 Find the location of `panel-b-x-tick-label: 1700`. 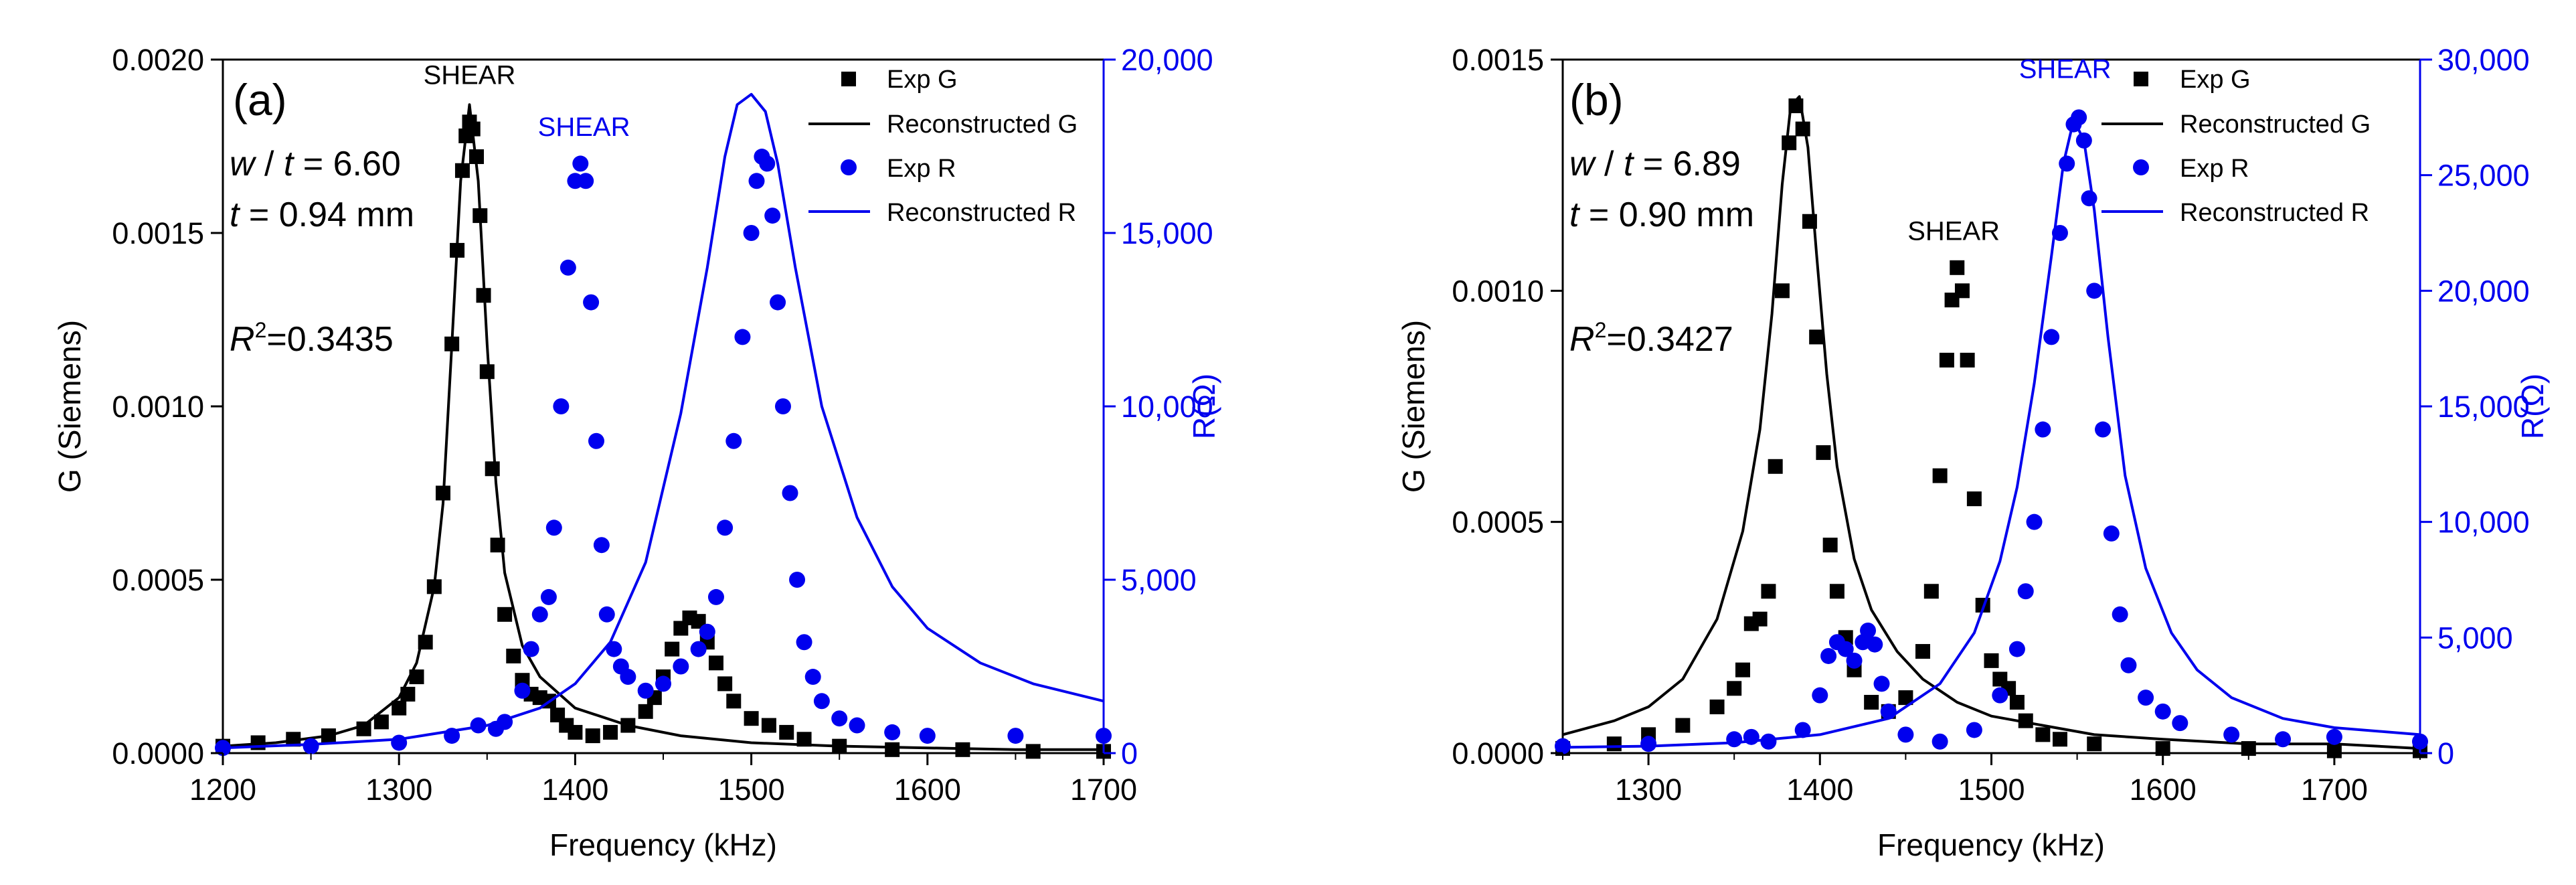

panel-b-x-tick-label: 1700 is located at coordinates (2334, 790).